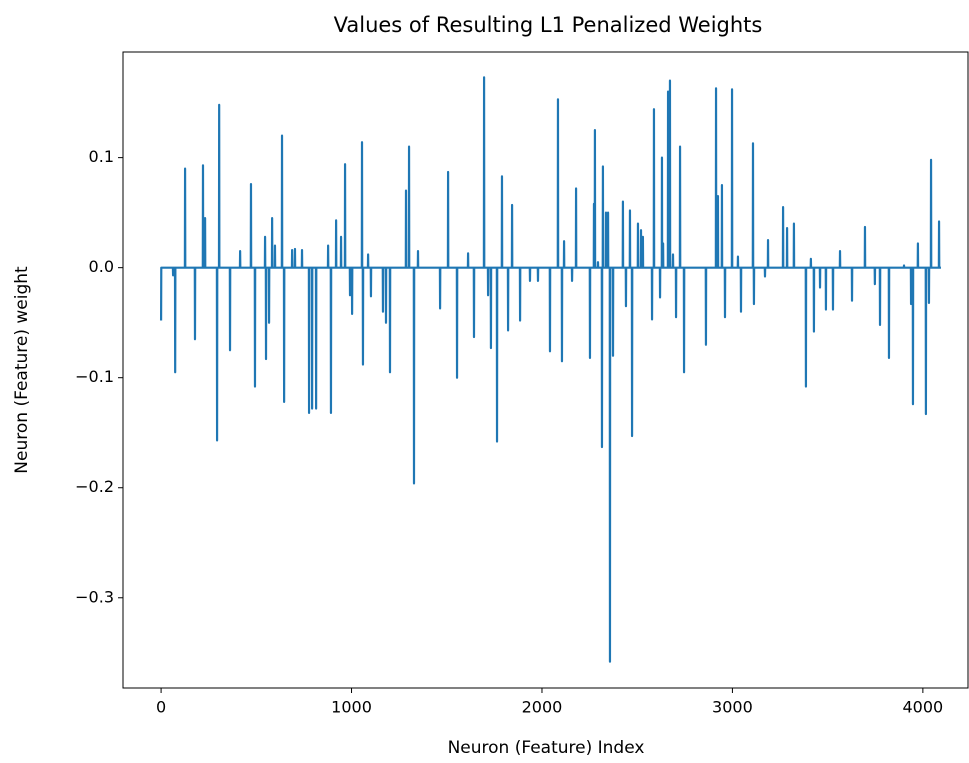  I want to click on y-tick-label: 0.0, so click(101, 266).